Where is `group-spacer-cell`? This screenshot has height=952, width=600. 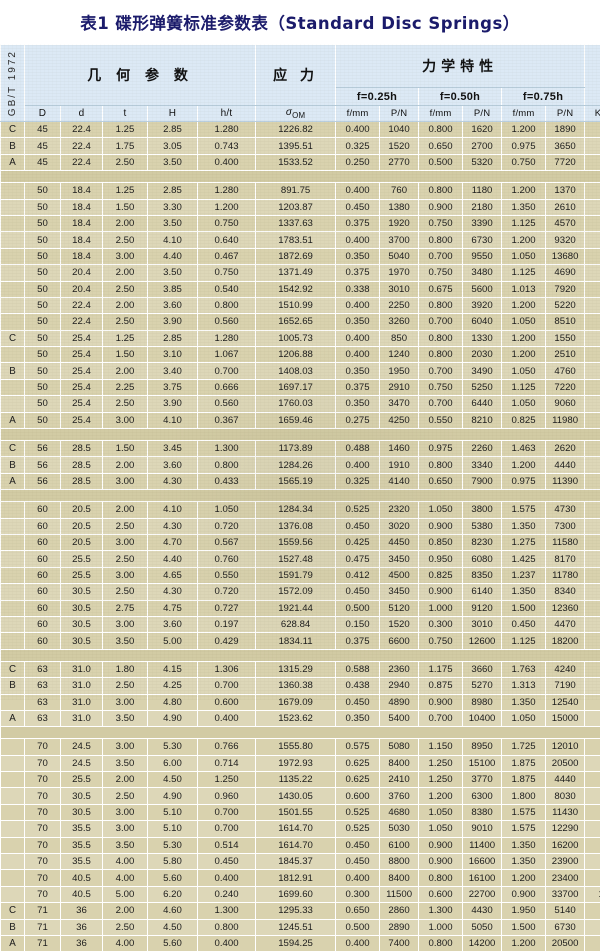
group-spacer-cell is located at coordinates (300, 177).